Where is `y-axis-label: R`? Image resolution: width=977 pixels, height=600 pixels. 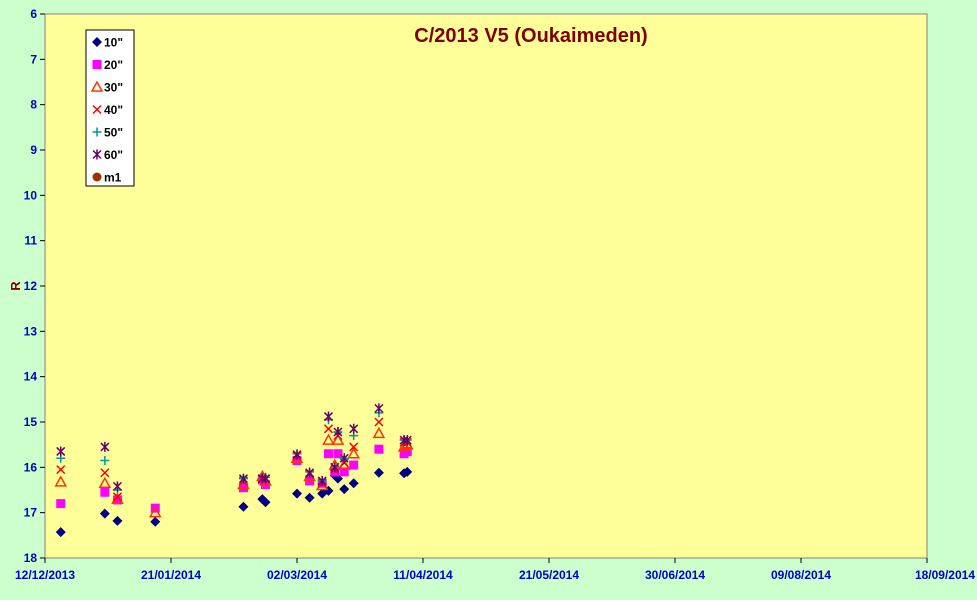
y-axis-label: R is located at coordinates (15, 286).